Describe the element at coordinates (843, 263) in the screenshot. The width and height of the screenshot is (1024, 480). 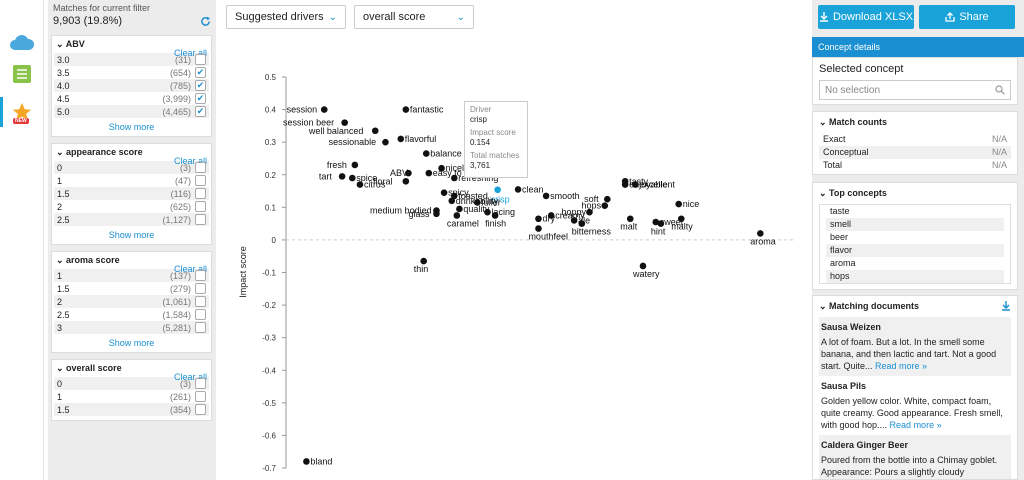
I see `top-concept-item: aroma` at that location.